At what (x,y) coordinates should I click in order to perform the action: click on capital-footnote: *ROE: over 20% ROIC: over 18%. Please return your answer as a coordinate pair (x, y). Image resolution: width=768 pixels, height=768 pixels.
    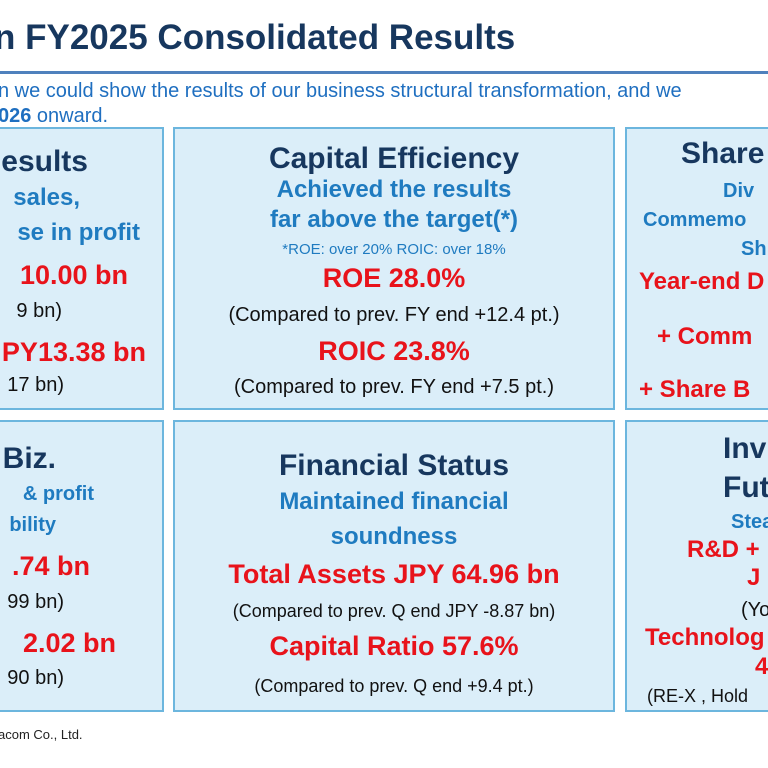
    Looking at the image, I should click on (394, 249).